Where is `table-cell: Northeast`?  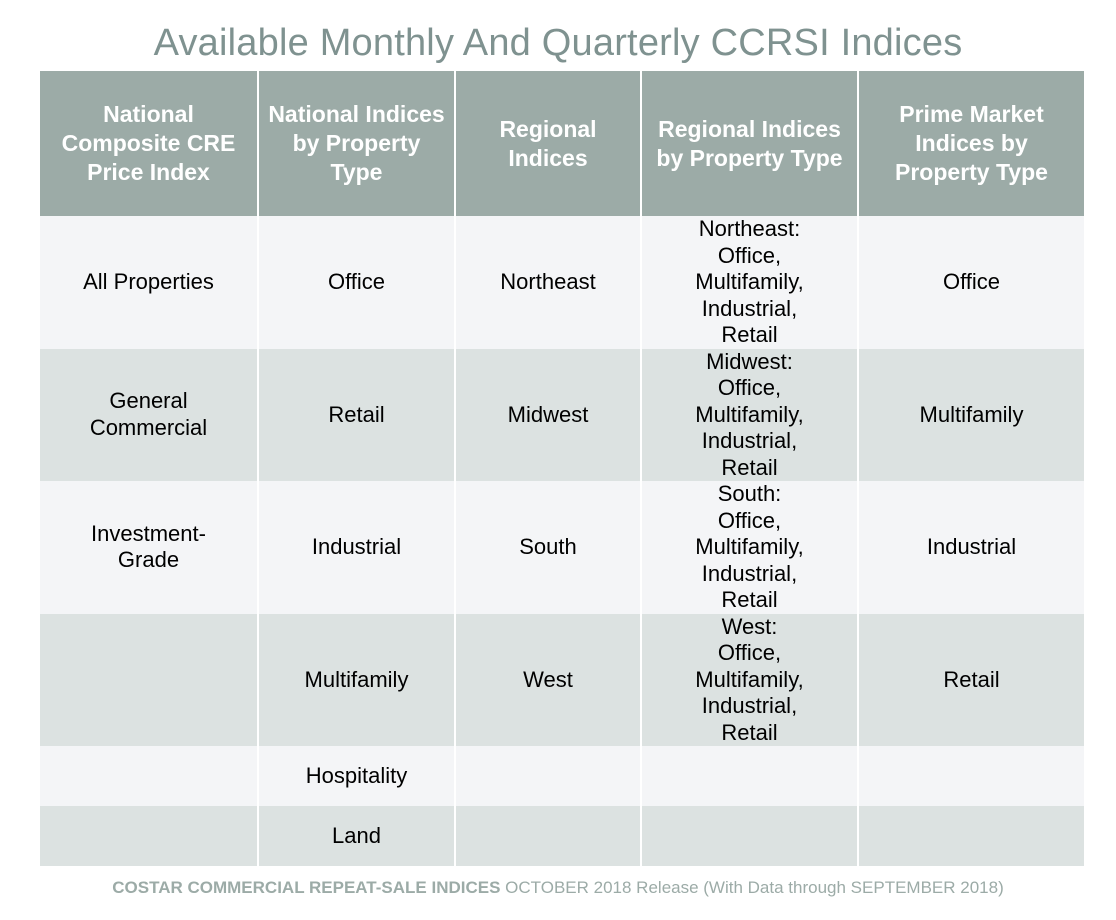
table-cell: Northeast is located at coordinates (548, 282).